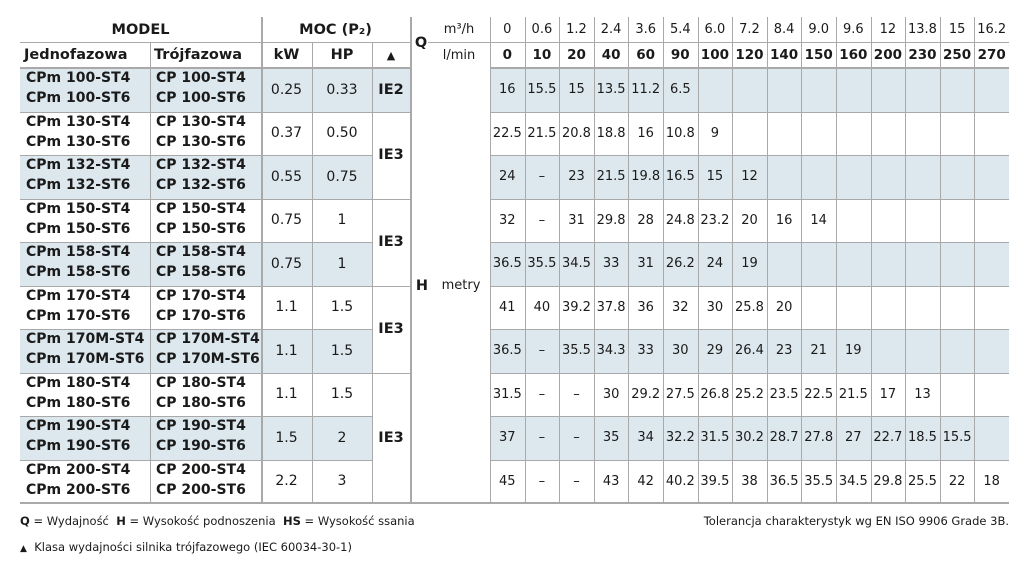 Image resolution: width=1029 pixels, height=564 pixels. Describe the element at coordinates (78, 98) in the screenshot. I see `model-name: CPm 100-ST6` at that location.